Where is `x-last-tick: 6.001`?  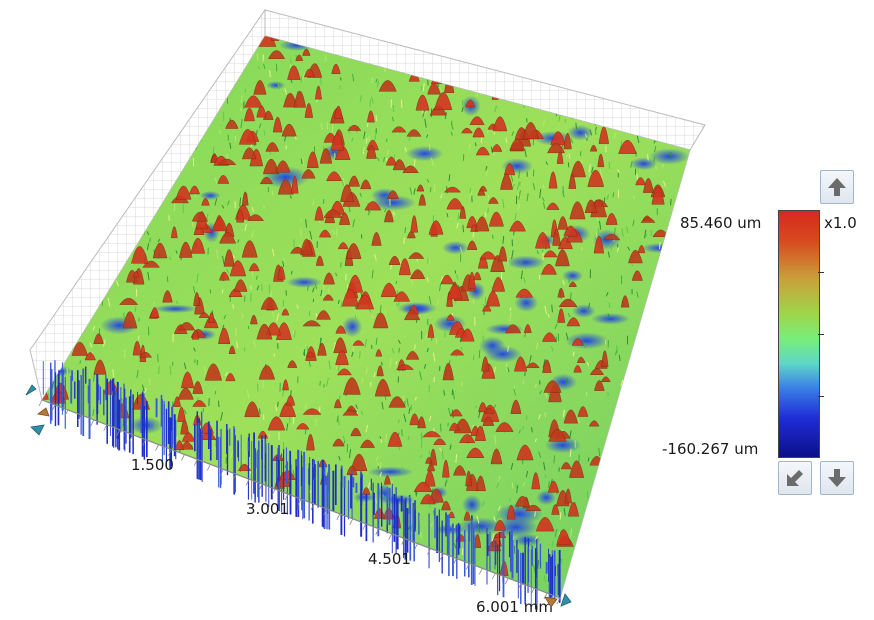 x-last-tick: 6.001 is located at coordinates (497, 607).